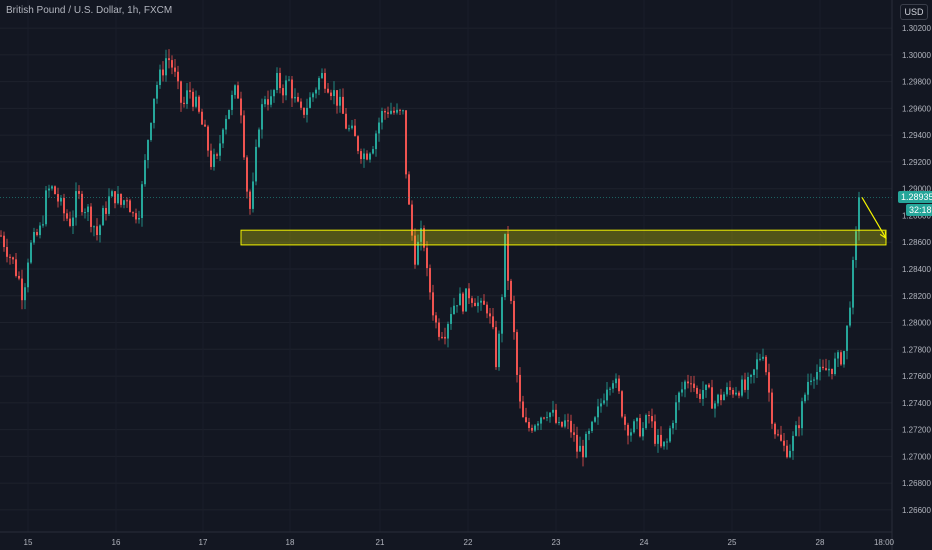 This screenshot has height=550, width=932. Describe the element at coordinates (914, 12) in the screenshot. I see `currency-button: USD` at that location.